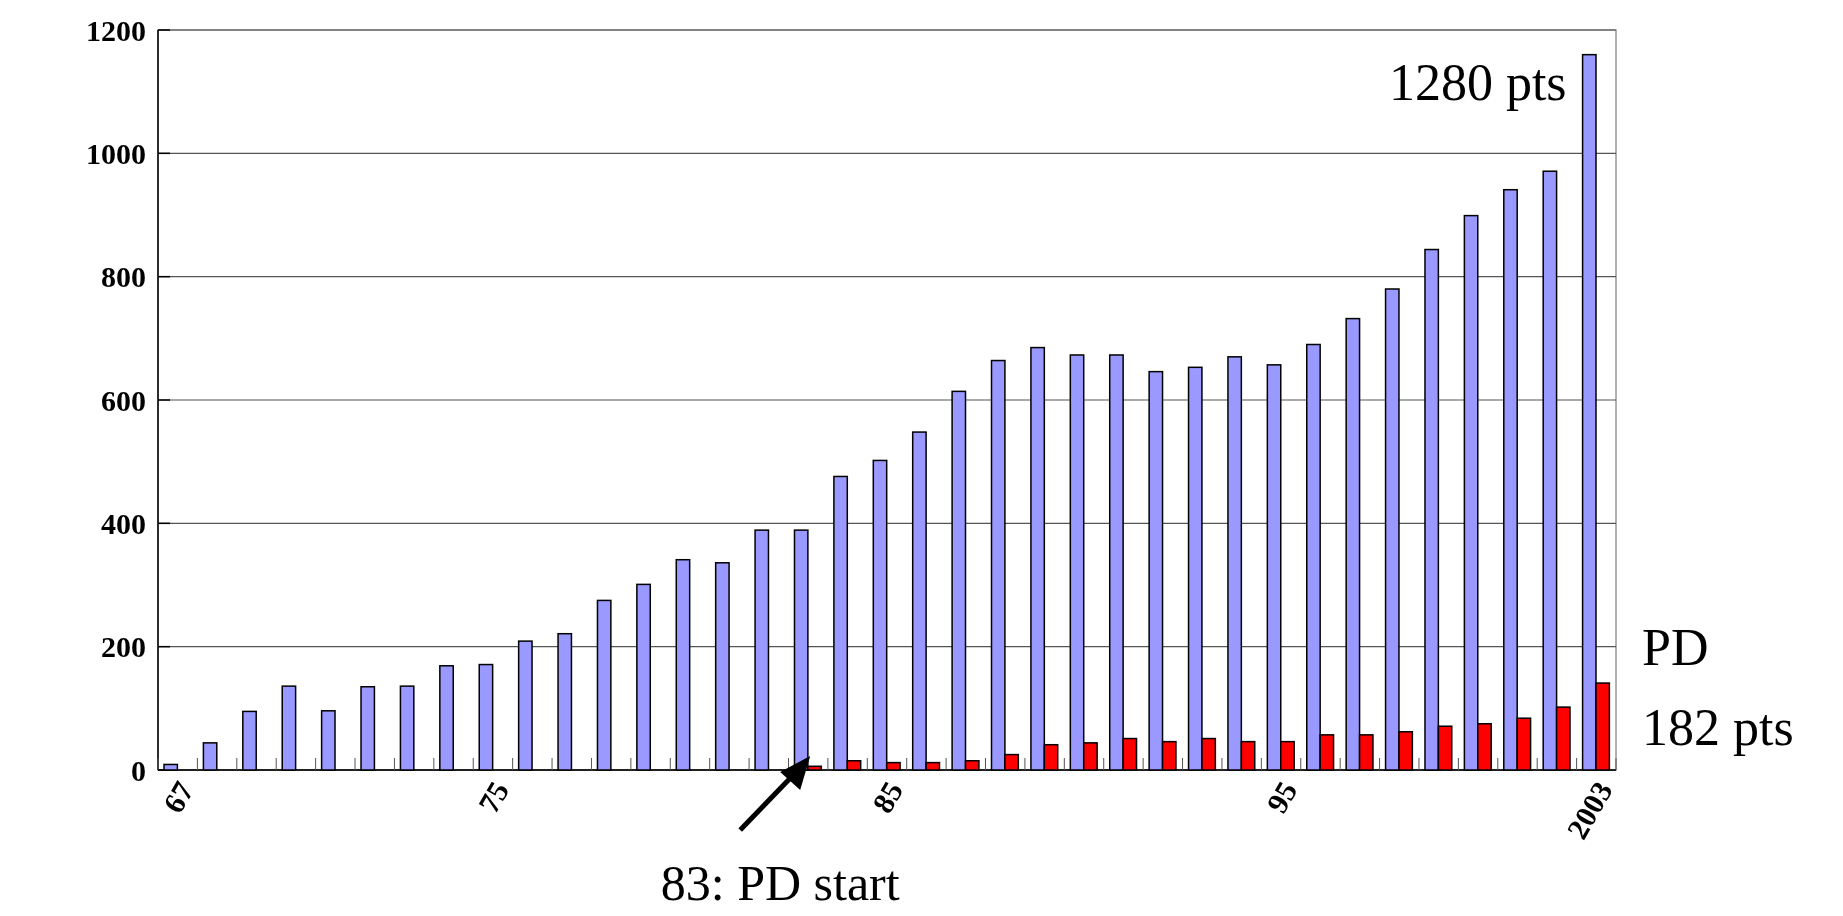  Describe the element at coordinates (123, 523) in the screenshot. I see `y-tick-label: 400` at that location.